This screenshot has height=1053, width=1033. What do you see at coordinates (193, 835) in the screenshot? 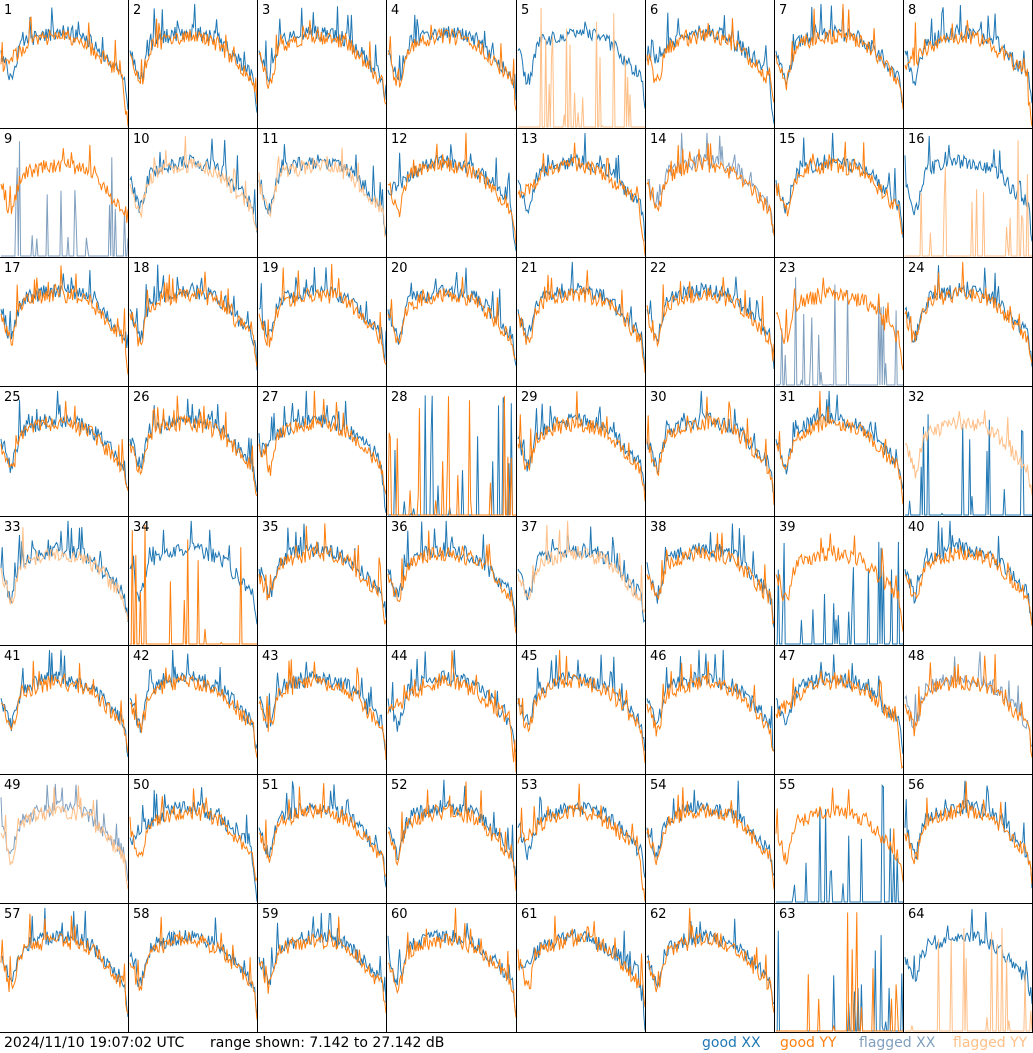
I see `panel-50-yy-line` at bounding box center [193, 835].